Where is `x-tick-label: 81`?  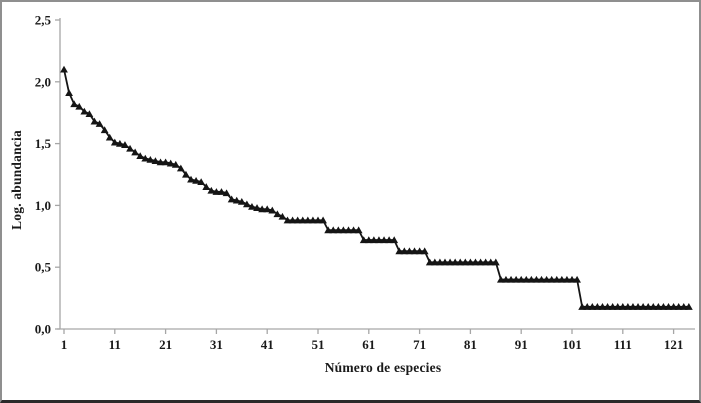
x-tick-label: 81 is located at coordinates (470, 344).